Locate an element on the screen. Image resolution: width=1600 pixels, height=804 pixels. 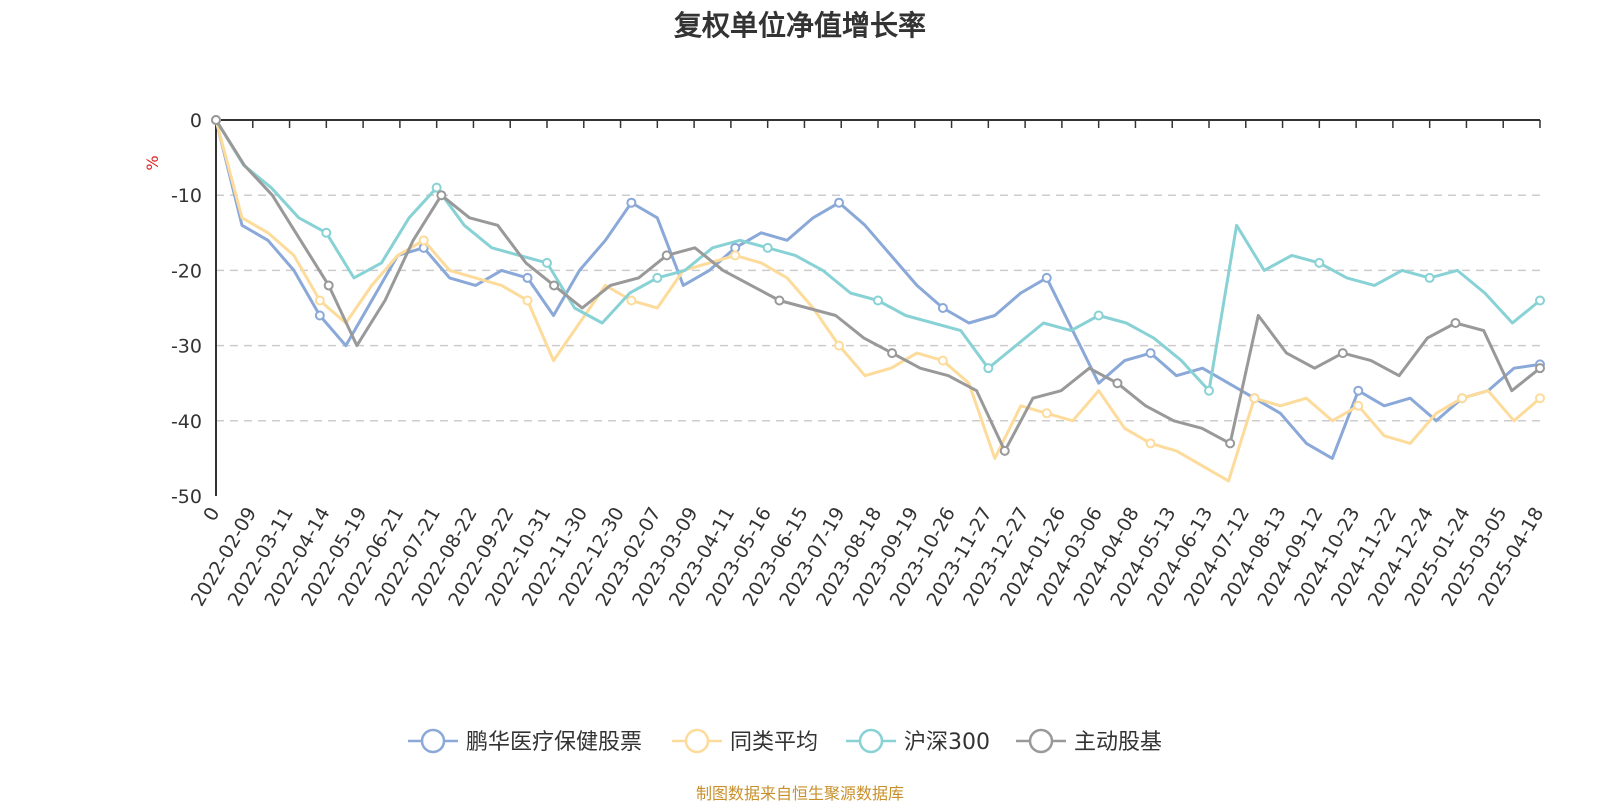
legend-item: 同类平均 is located at coordinates (745, 741).